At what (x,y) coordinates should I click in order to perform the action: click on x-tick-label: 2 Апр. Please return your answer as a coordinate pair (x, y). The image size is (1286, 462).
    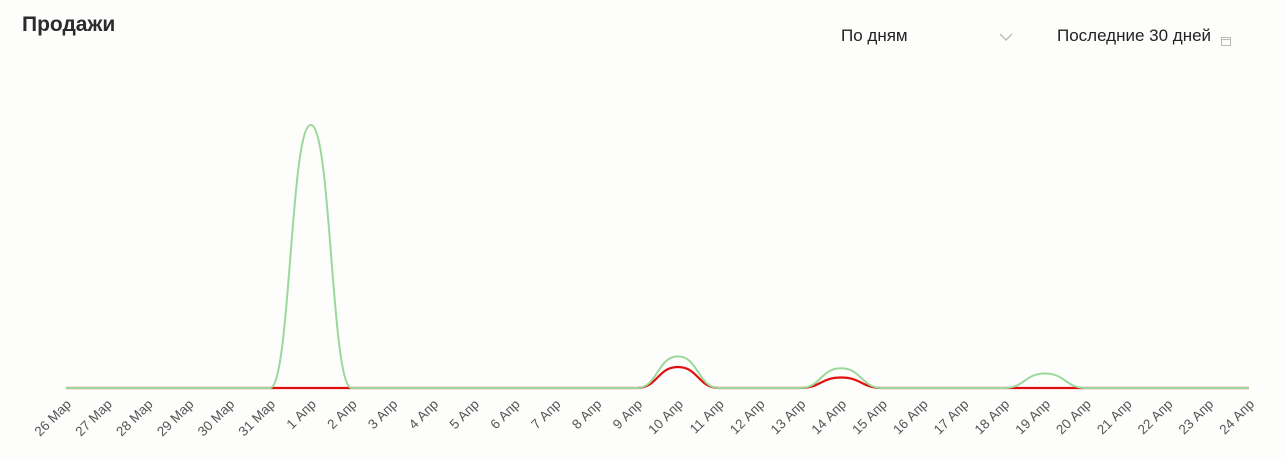
    Looking at the image, I should click on (341, 414).